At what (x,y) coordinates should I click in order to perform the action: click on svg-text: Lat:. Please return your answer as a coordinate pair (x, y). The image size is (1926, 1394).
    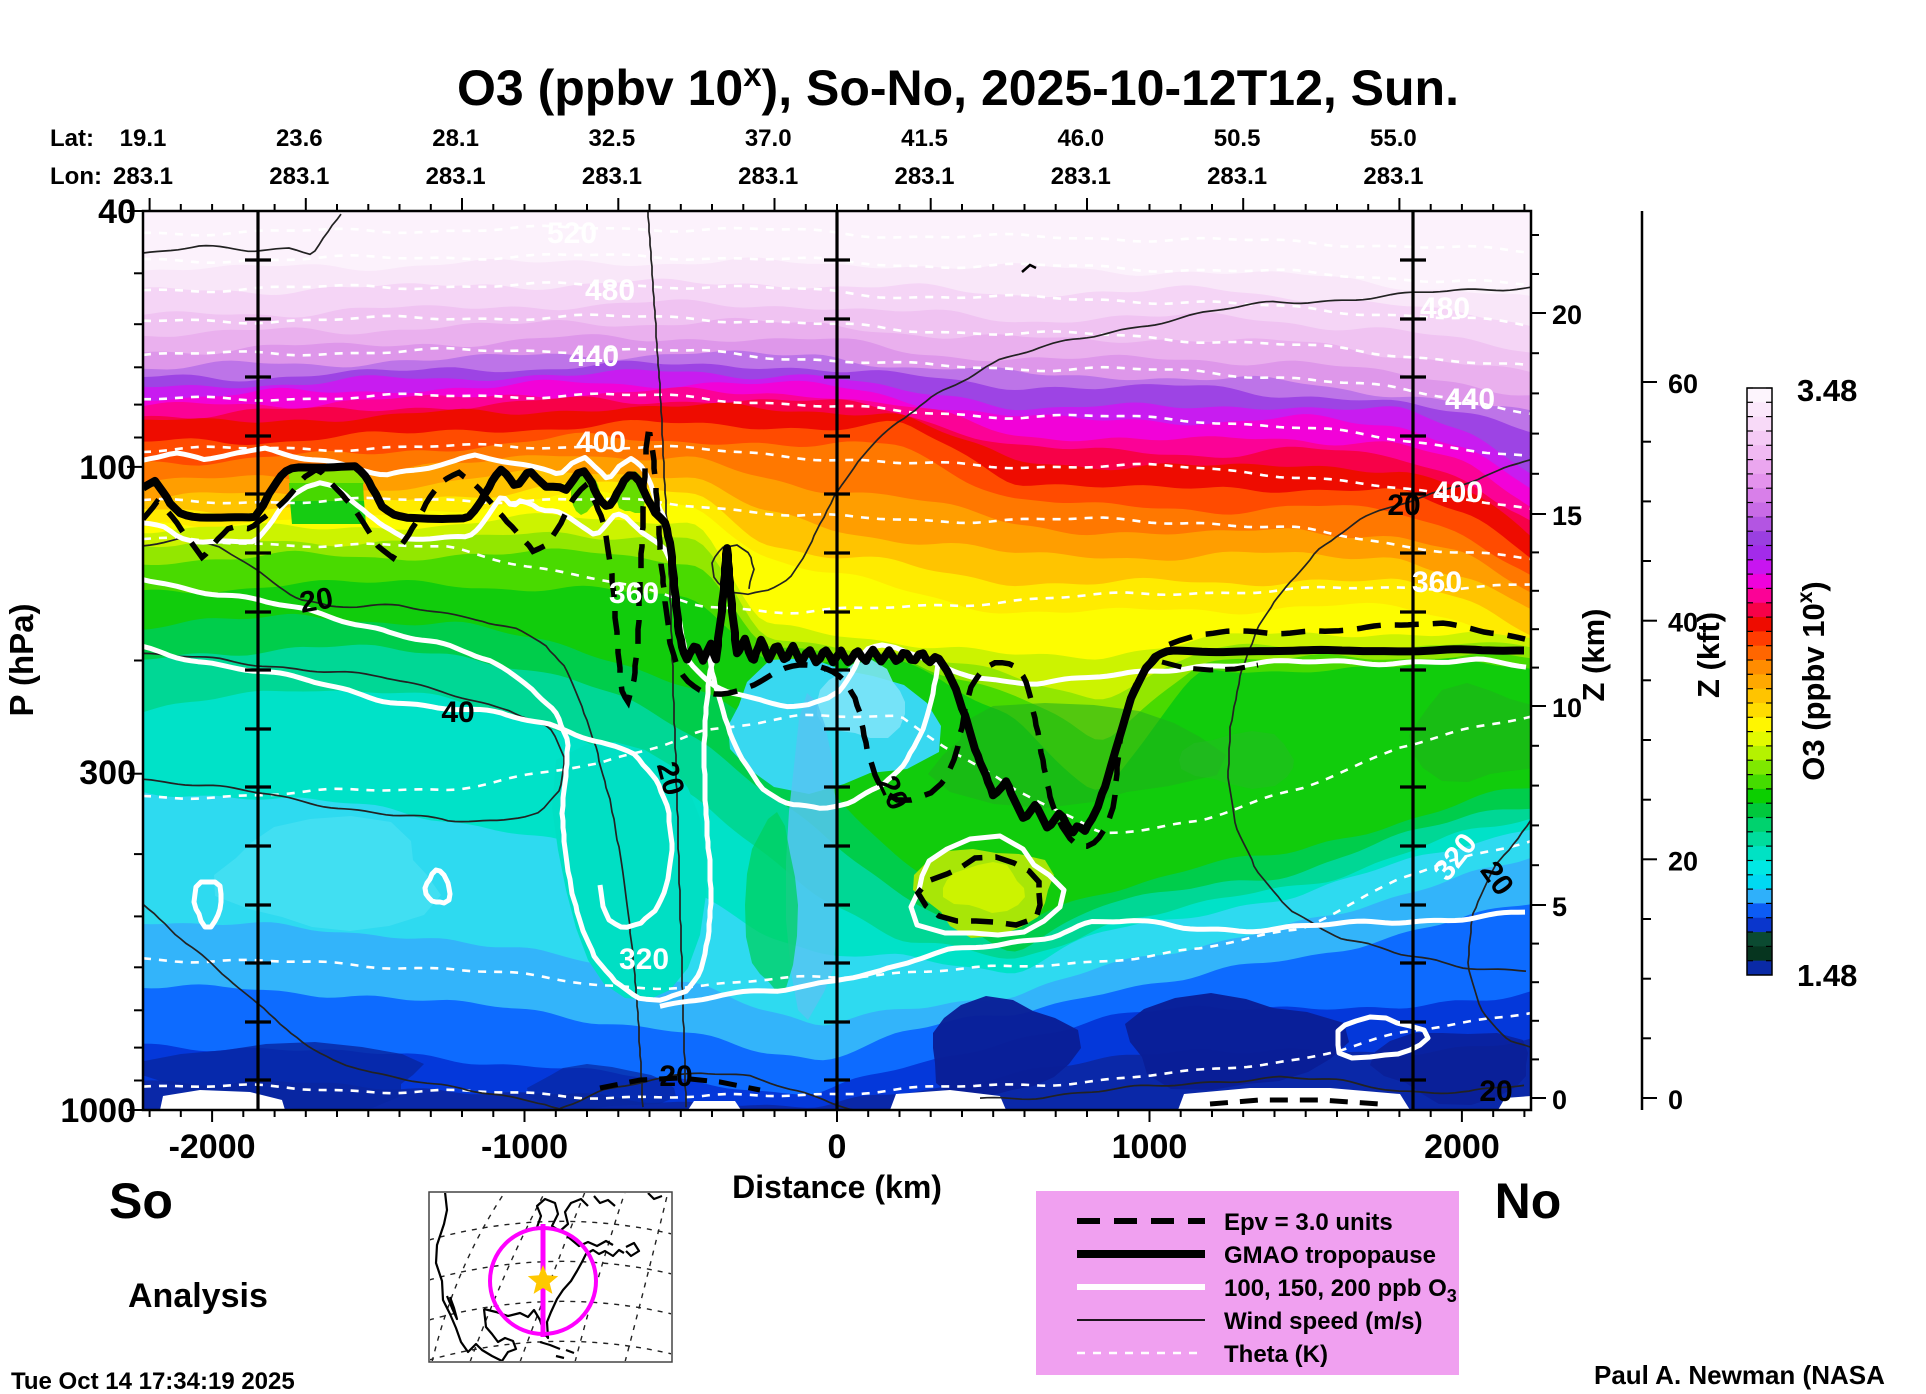
    Looking at the image, I should click on (72, 138).